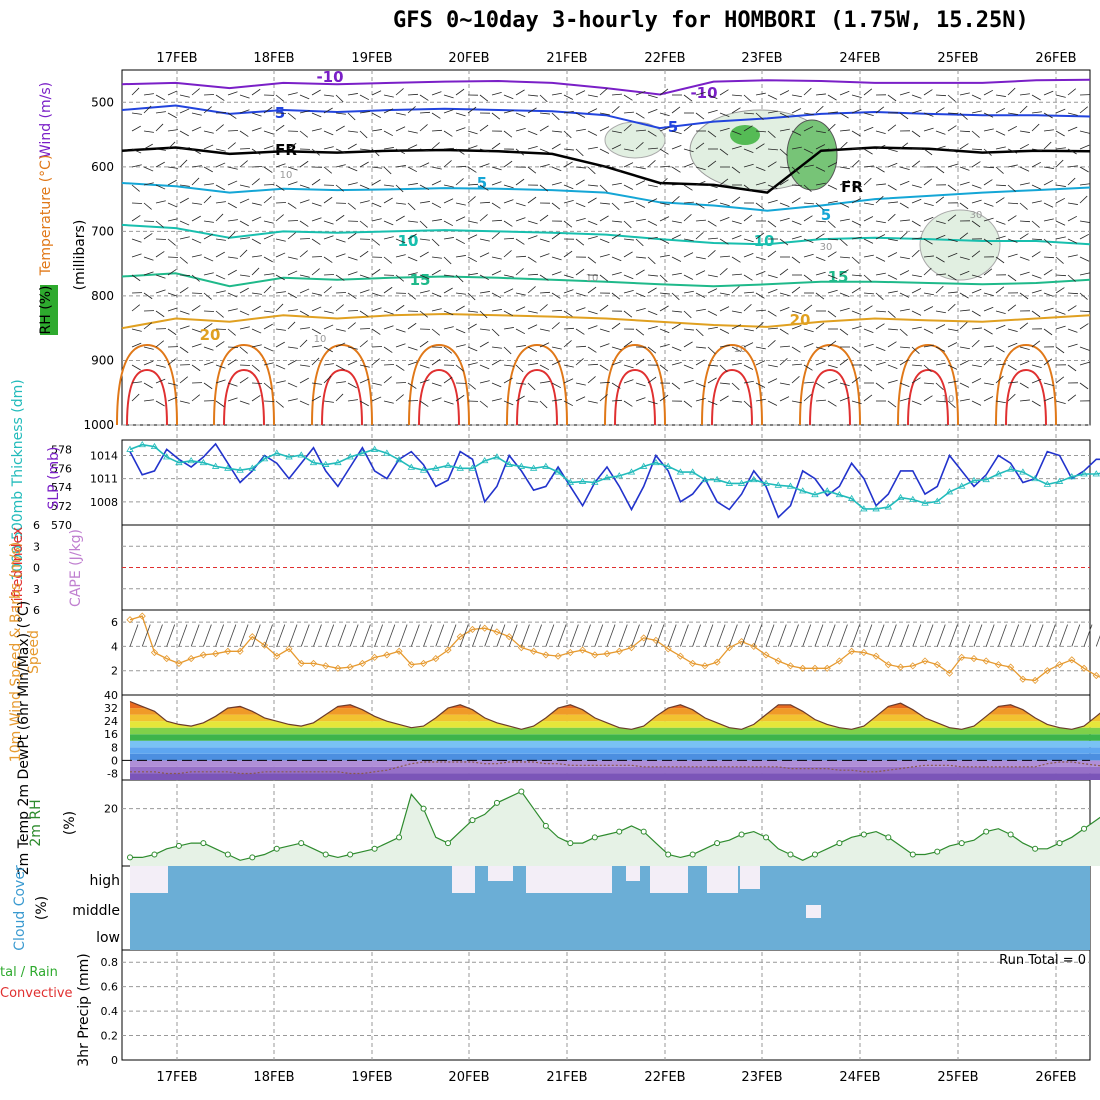 The height and width of the screenshot is (1100, 1100). Describe the element at coordinates (147, 384) in the screenshot. I see `surface-temp-contour` at that location.